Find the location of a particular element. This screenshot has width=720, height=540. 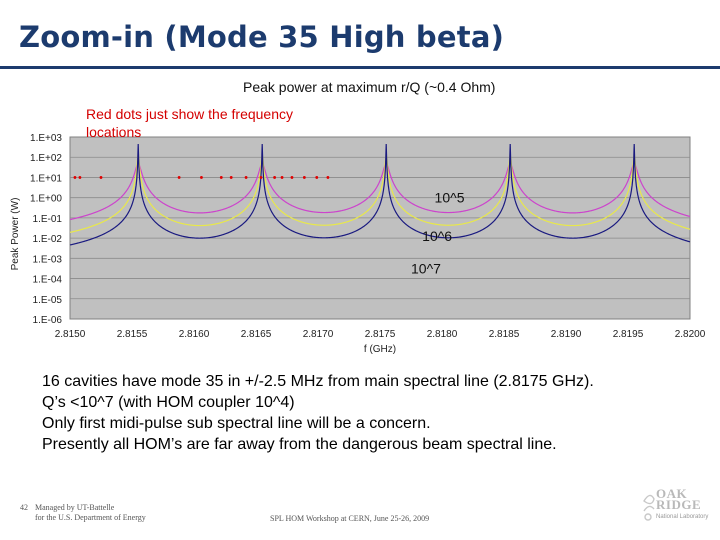

y-tick-label: 1.E-05 is located at coordinates (48, 300).